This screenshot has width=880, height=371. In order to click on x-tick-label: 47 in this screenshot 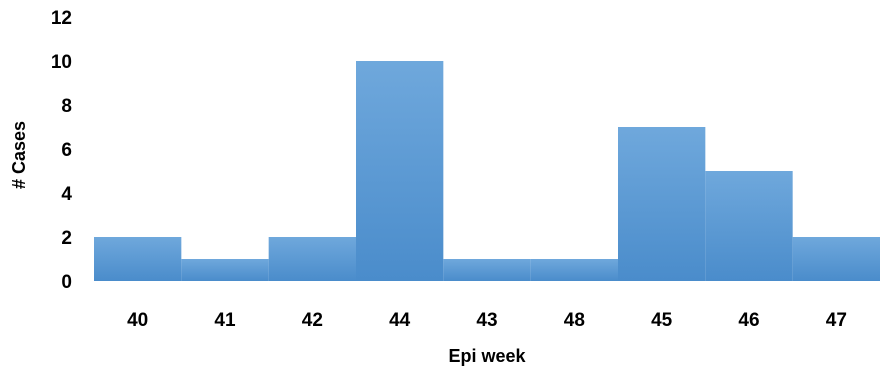, I will do `click(836, 320)`.